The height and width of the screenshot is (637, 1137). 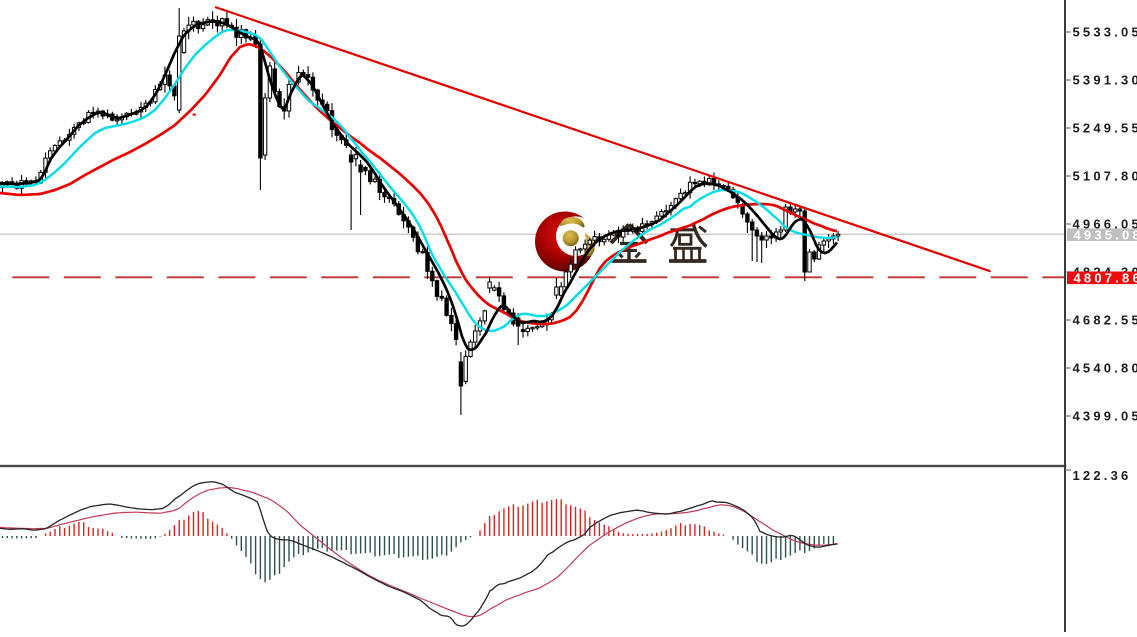 I want to click on svg-text: 122.36, so click(x=1102, y=475).